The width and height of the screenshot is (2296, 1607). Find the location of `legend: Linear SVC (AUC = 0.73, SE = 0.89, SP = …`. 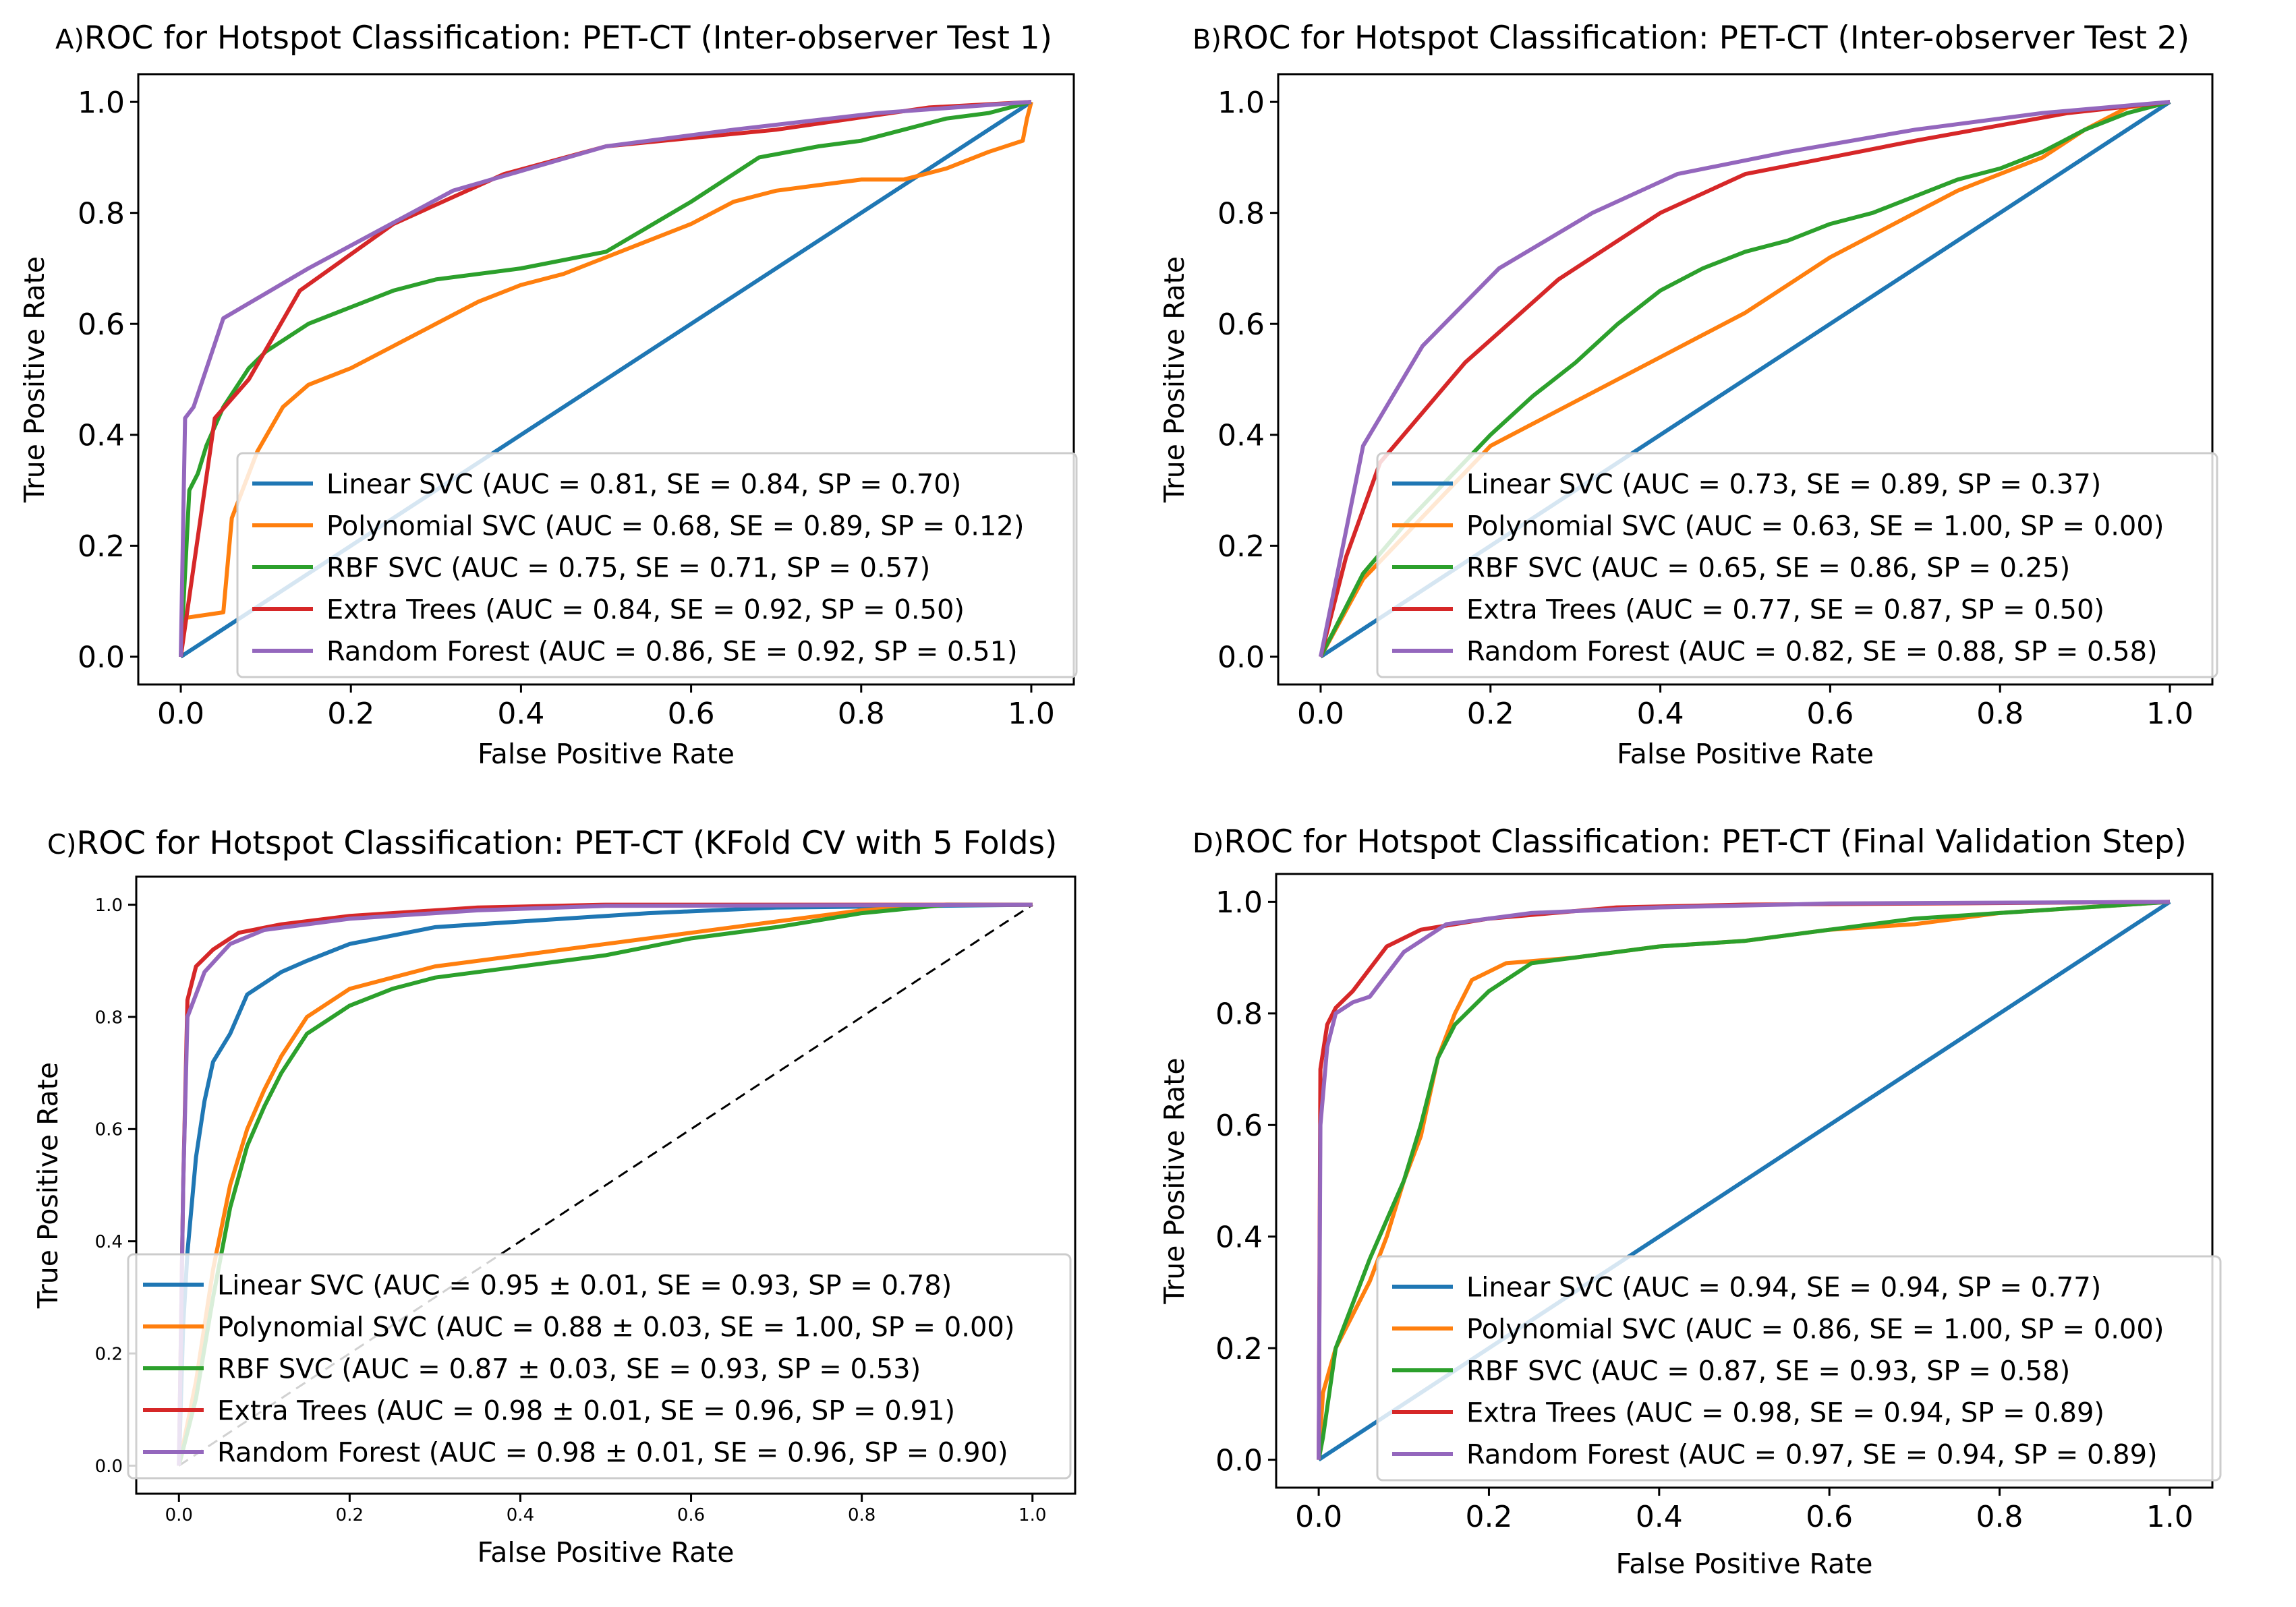

legend: Linear SVC (AUC = 0.73, SE = 0.89, SP = … is located at coordinates (1797, 565).